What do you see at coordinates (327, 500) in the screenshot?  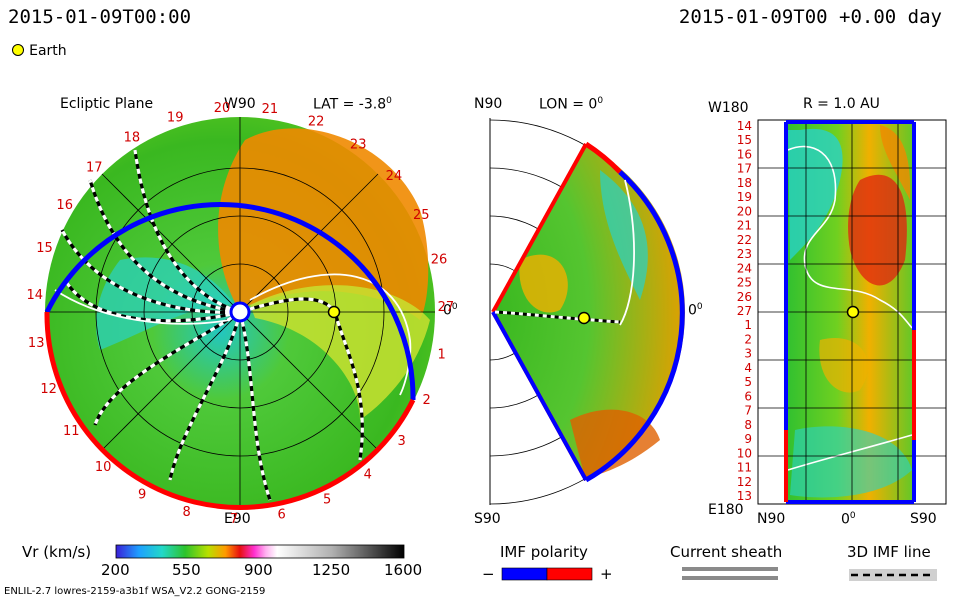 I see `carrington-number: 5` at bounding box center [327, 500].